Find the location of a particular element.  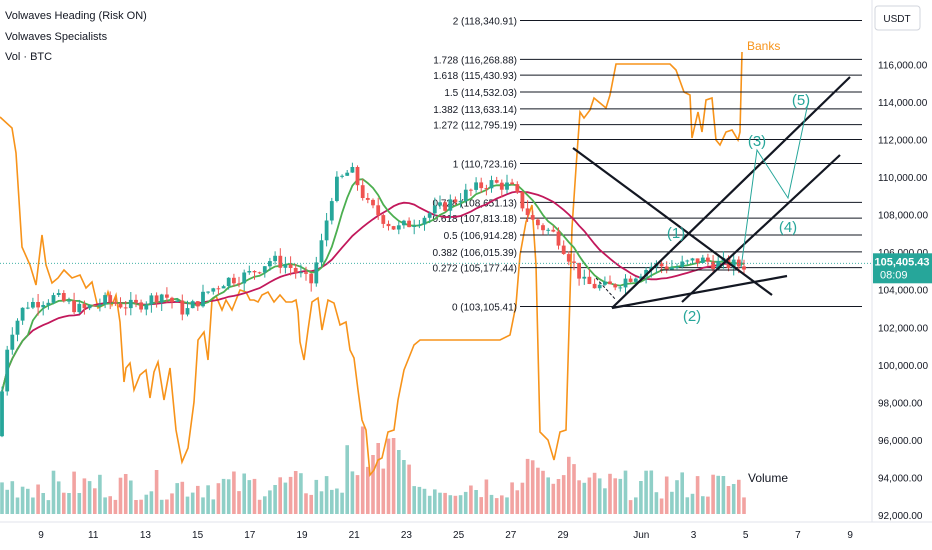

legend-indicator-specialists: Volwaves Specialists is located at coordinates (56, 37).